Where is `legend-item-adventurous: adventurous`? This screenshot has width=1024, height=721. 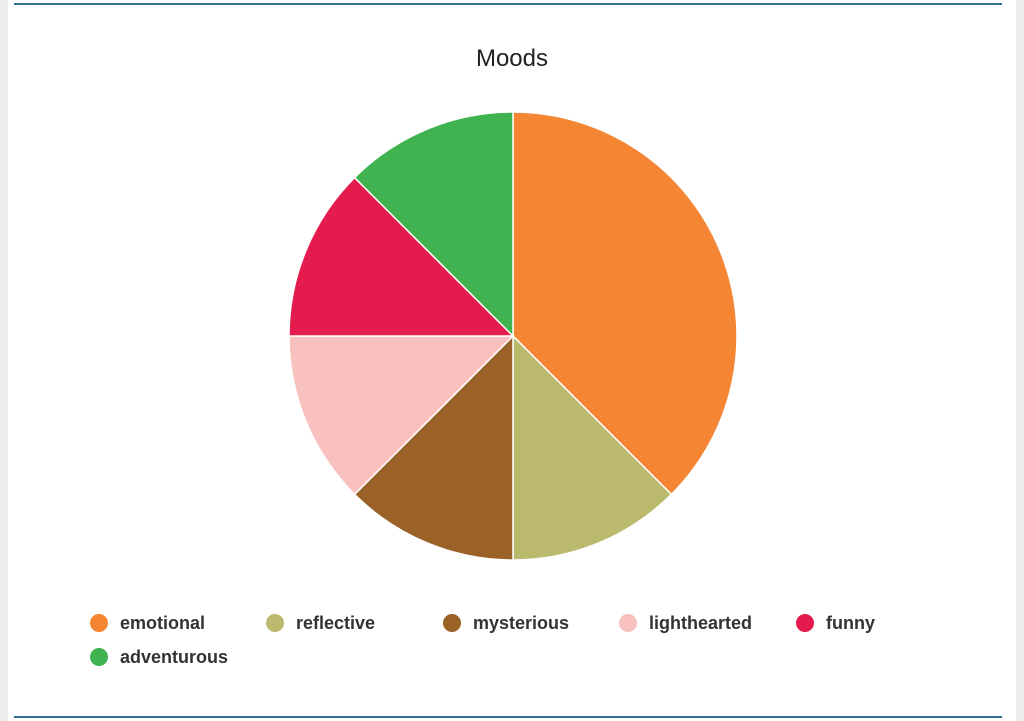 legend-item-adventurous: adventurous is located at coordinates (159, 657).